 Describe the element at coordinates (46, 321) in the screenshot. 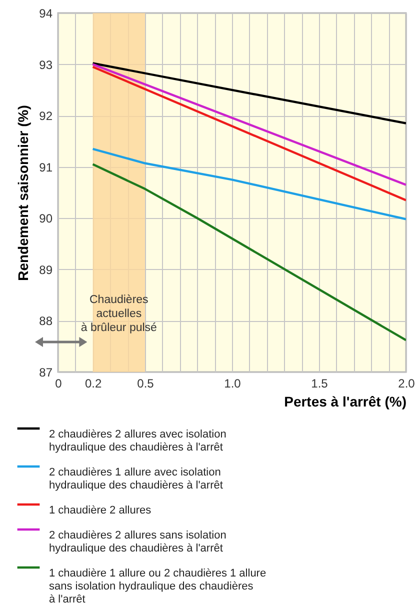

I see `y-tick-label: 88` at that location.